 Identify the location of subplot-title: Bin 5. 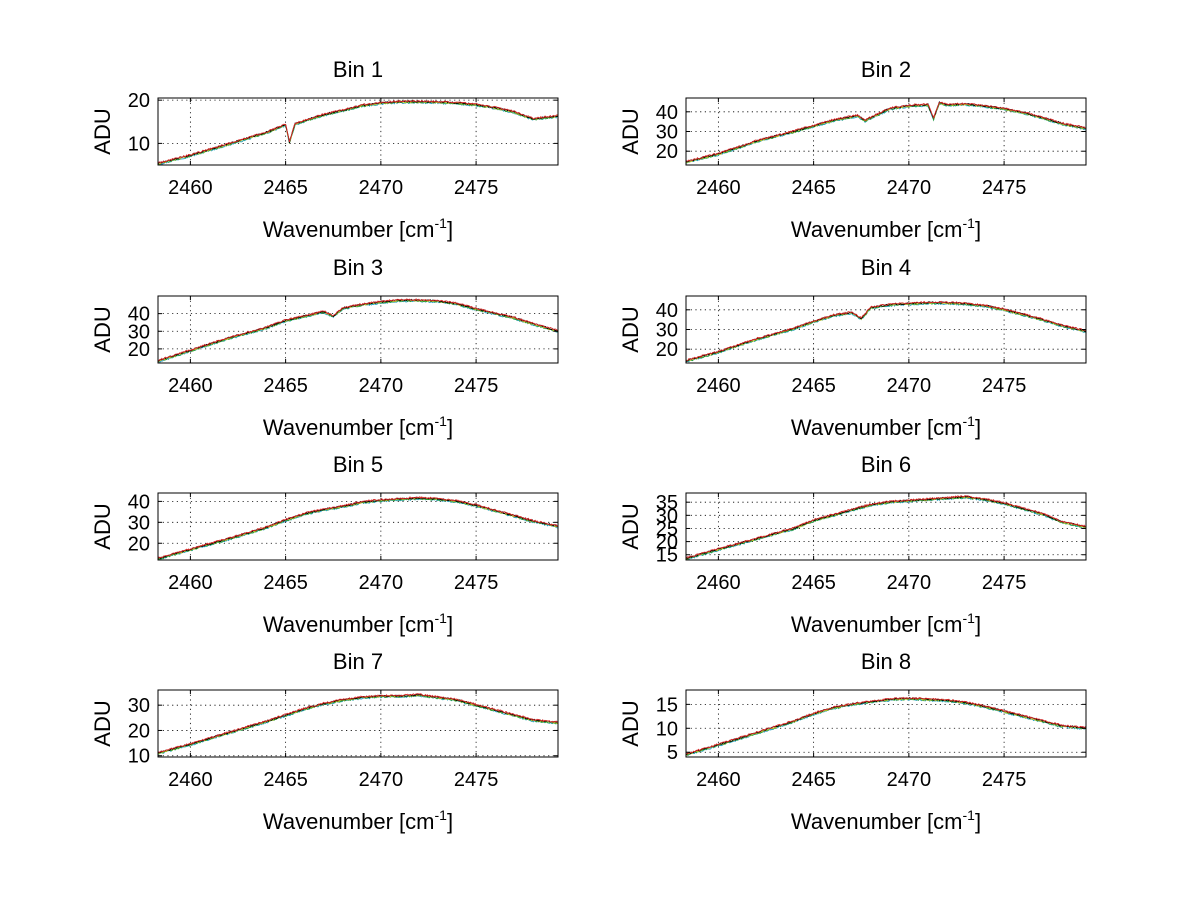
(358, 464).